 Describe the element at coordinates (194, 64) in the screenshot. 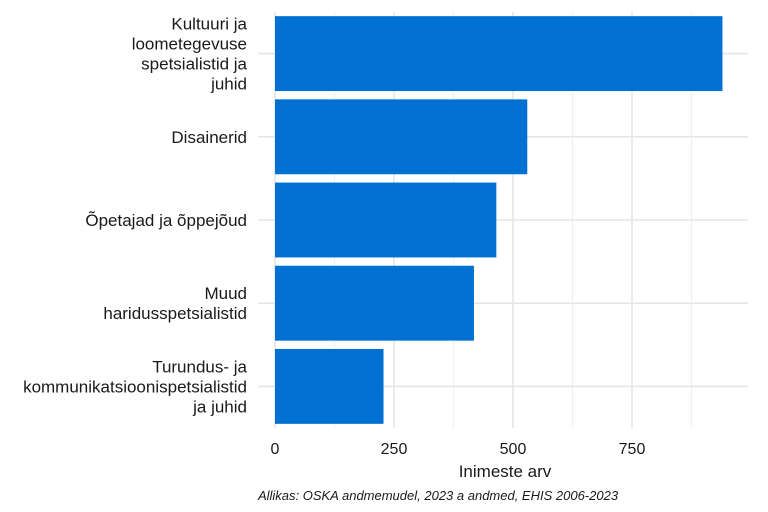

I see `category-label-line: spetsialistid ja` at that location.